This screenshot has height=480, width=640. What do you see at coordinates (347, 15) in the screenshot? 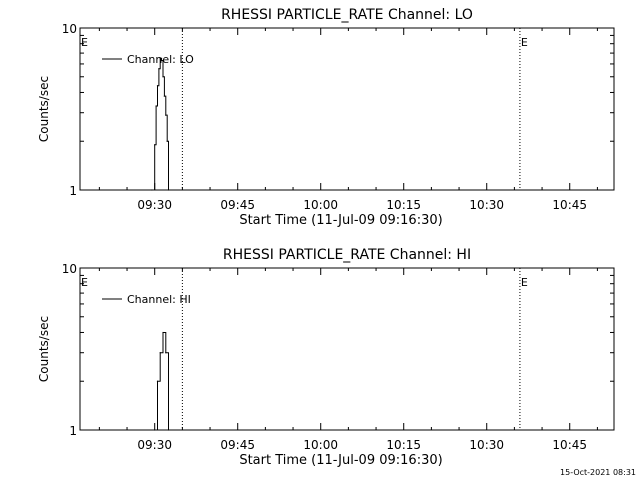
I see `chart-title: RHESSI PARTICLE_RATE Channel: LO` at bounding box center [347, 15].